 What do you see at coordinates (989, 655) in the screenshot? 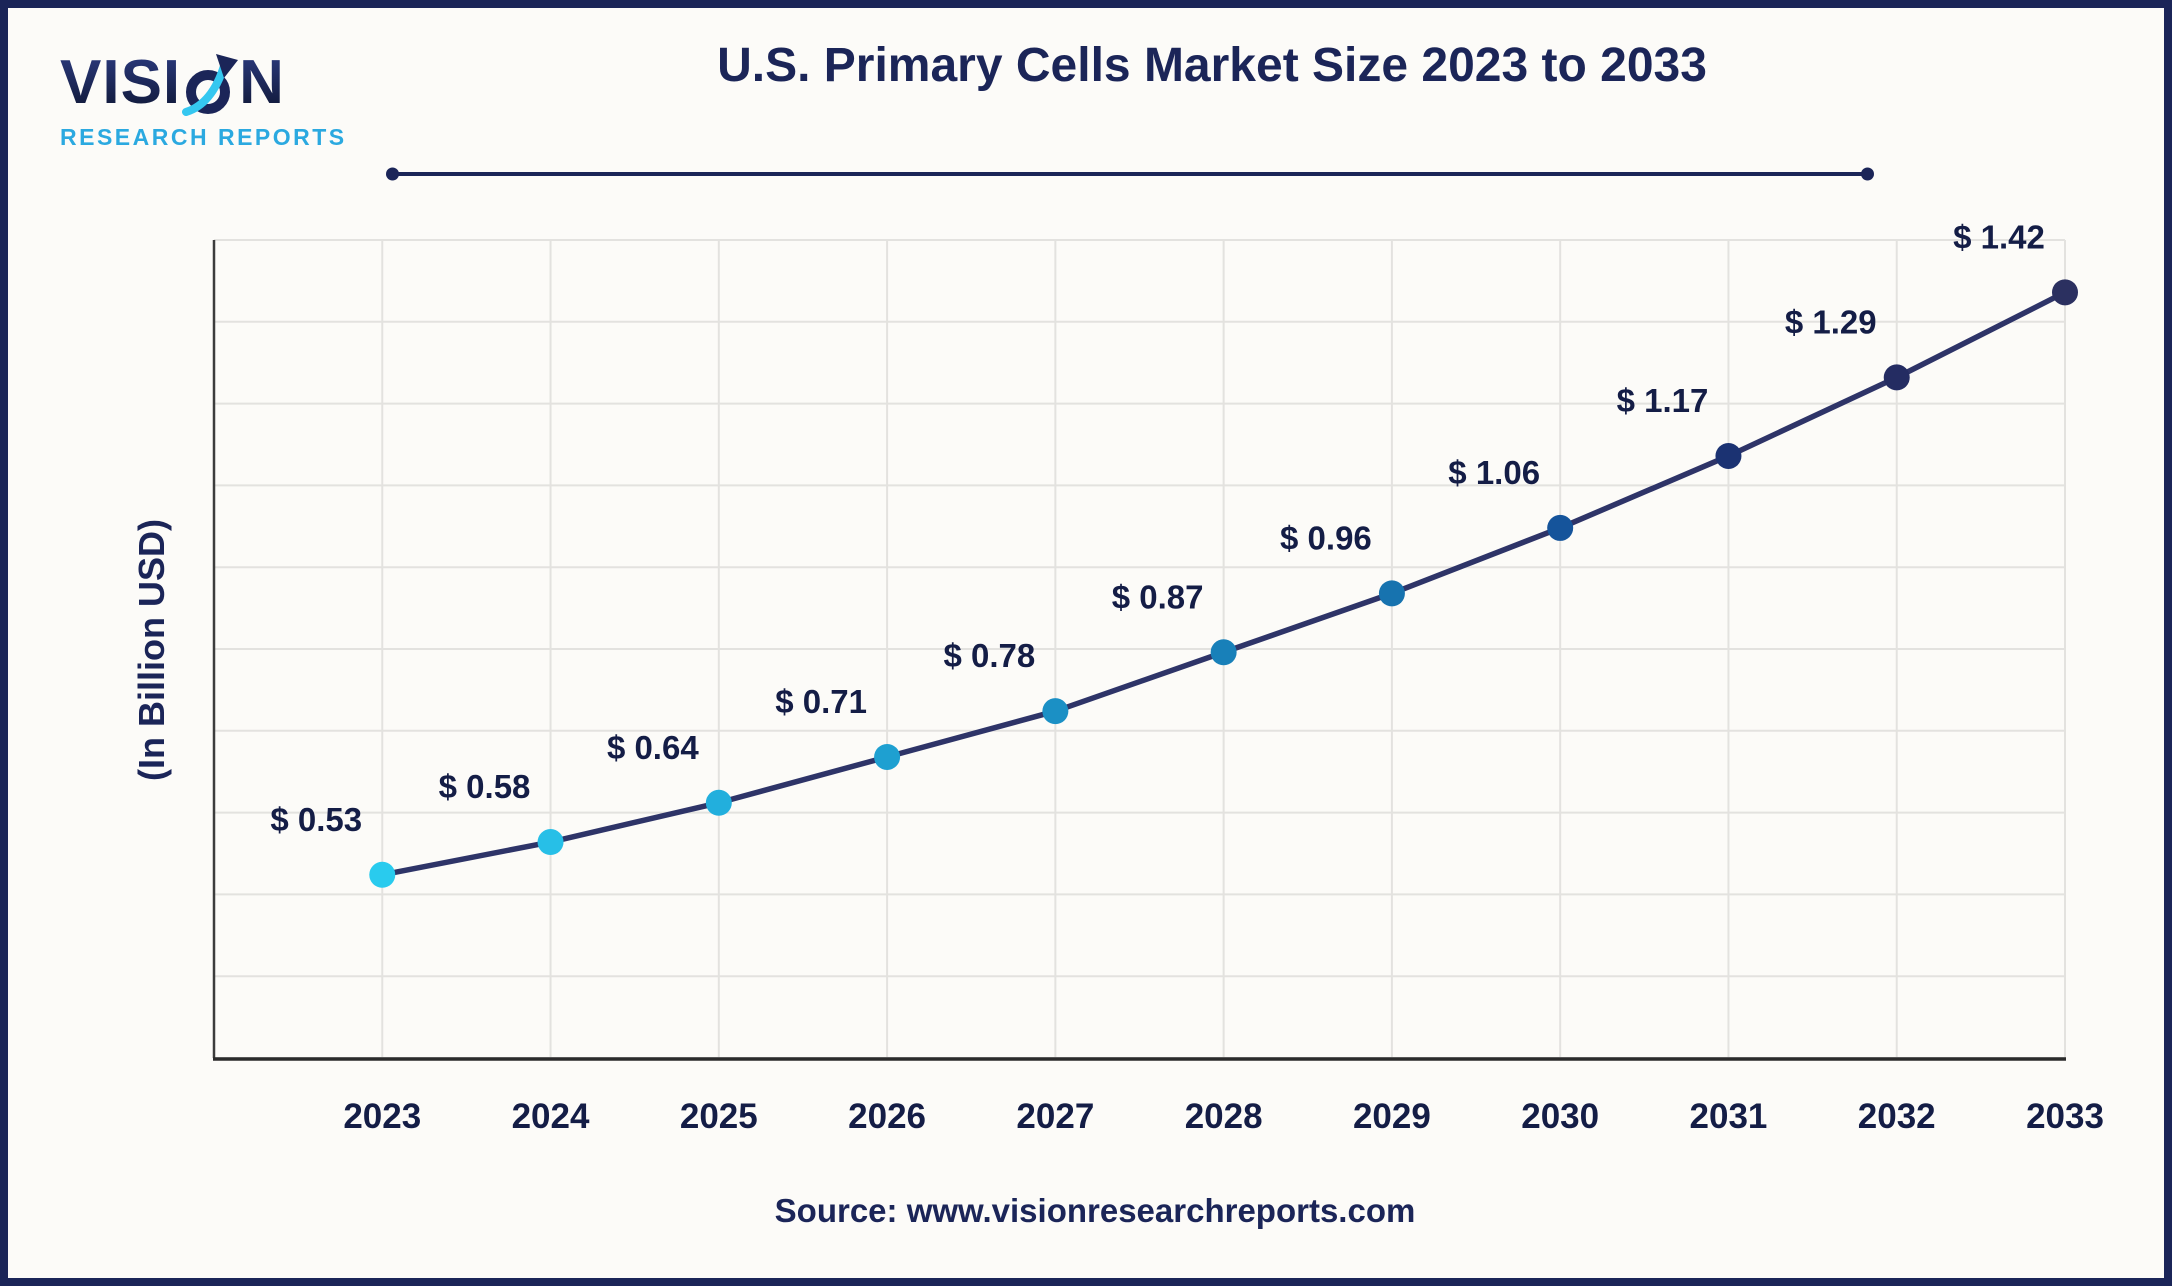
I see `data-label: $ 0.78` at bounding box center [989, 655].